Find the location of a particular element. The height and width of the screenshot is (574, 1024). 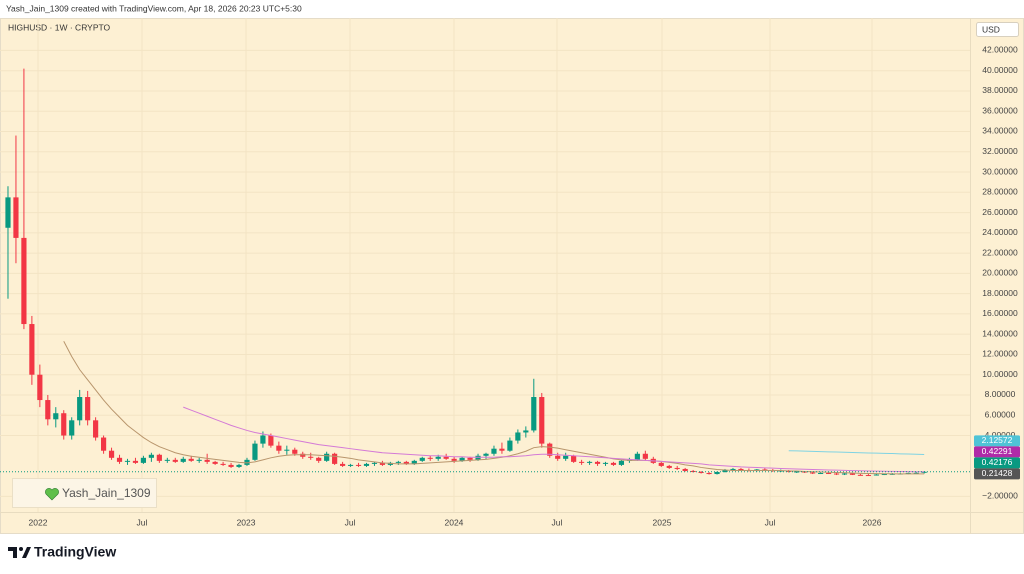

y-tick-label: 42.00000 is located at coordinates (1000, 50).